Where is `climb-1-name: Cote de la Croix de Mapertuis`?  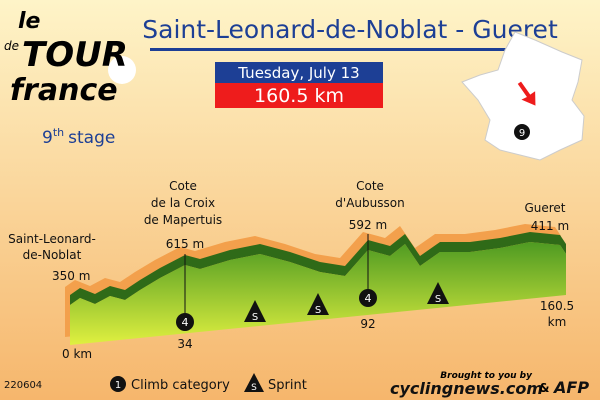 climb-1-name: Cote de la Croix de Mapertuis is located at coordinates (183, 203).